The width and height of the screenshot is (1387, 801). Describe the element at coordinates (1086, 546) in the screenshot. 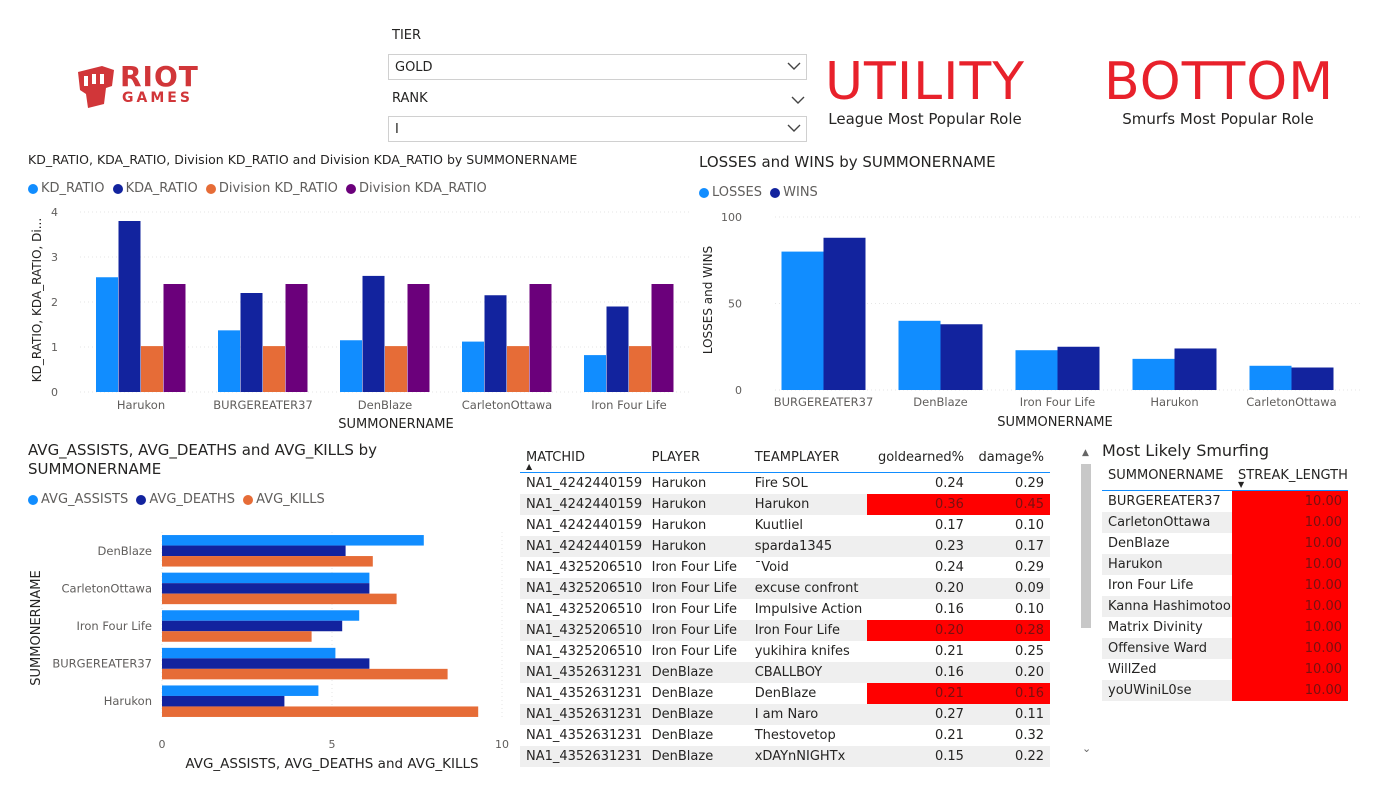

I see `scroll-thumb` at that location.